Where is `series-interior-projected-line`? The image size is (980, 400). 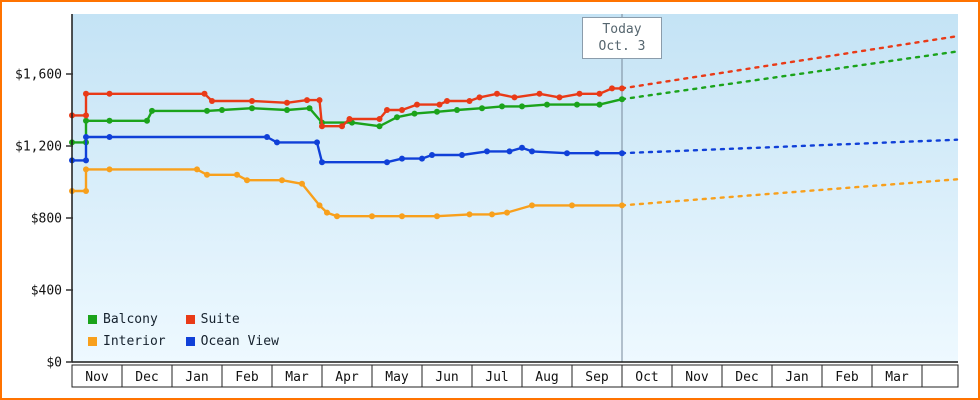
series-interior-projected-line is located at coordinates (789, 192).